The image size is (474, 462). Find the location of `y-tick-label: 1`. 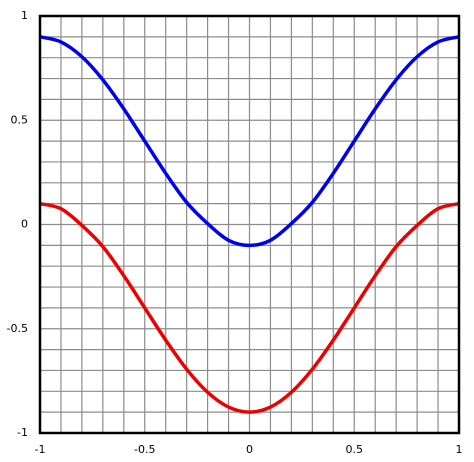

y-tick-label: 1 is located at coordinates (24, 15).